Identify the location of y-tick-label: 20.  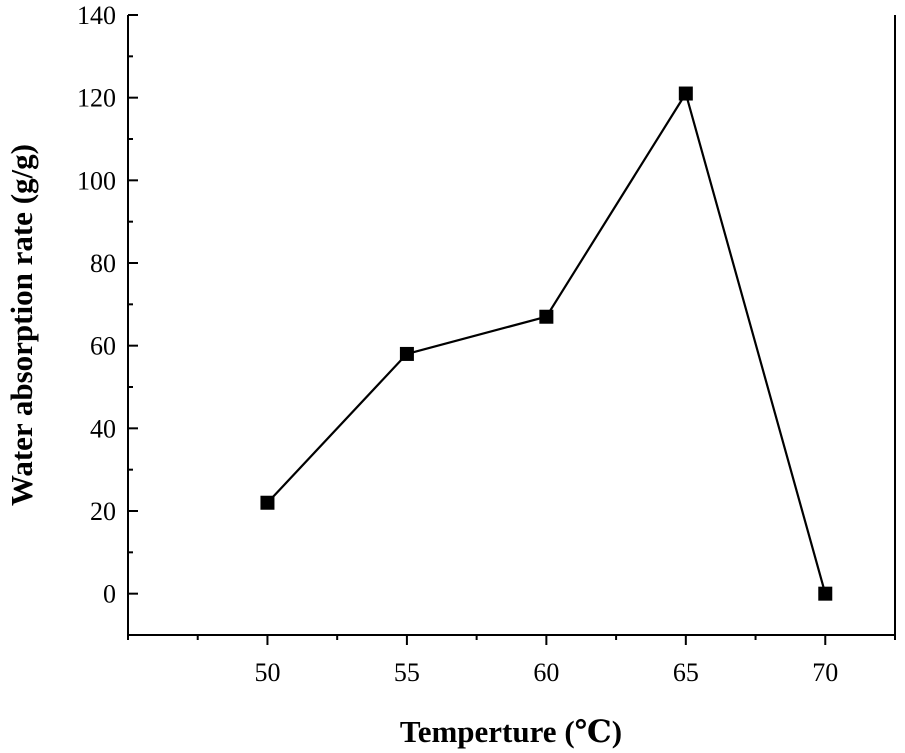
(103, 511).